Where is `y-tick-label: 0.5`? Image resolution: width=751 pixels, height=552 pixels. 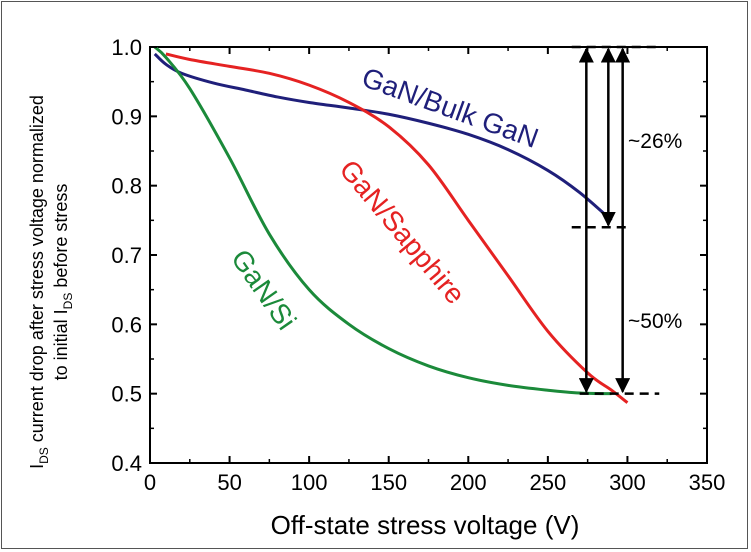
y-tick-label: 0.5 is located at coordinates (126, 394).